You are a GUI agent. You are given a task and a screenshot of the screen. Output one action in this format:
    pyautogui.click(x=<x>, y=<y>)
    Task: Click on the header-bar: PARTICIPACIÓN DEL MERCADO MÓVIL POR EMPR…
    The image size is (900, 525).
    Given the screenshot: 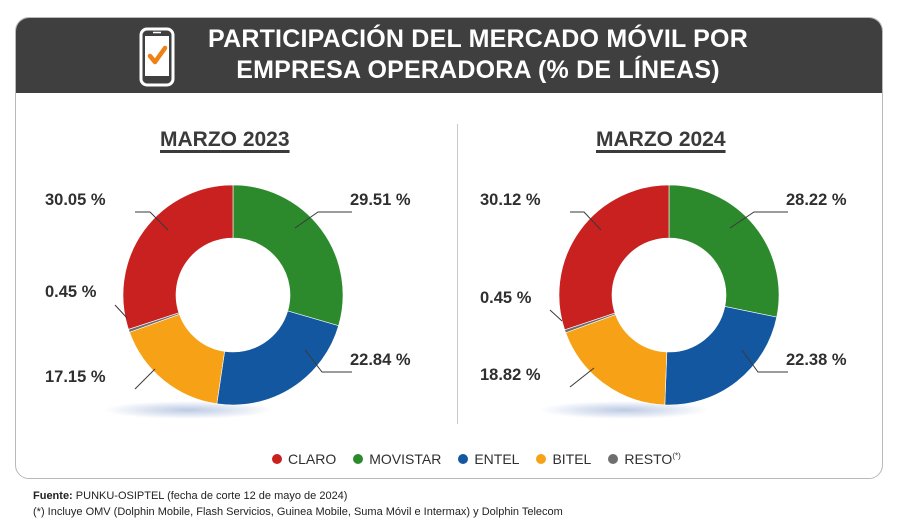 What is the action you would take?
    pyautogui.click(x=449, y=55)
    